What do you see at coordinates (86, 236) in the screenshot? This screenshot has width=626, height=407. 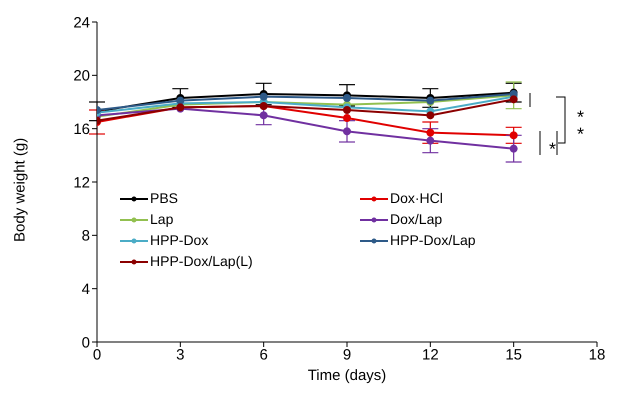 I see `y-tick-label: 8` at bounding box center [86, 236].